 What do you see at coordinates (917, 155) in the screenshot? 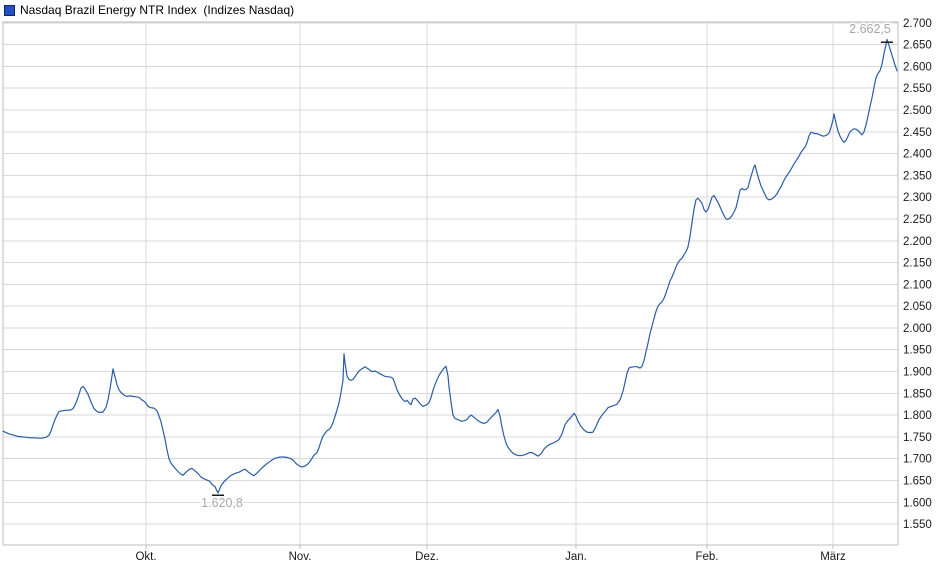
I see `y-axis-tick-label: 2.400` at bounding box center [917, 155].